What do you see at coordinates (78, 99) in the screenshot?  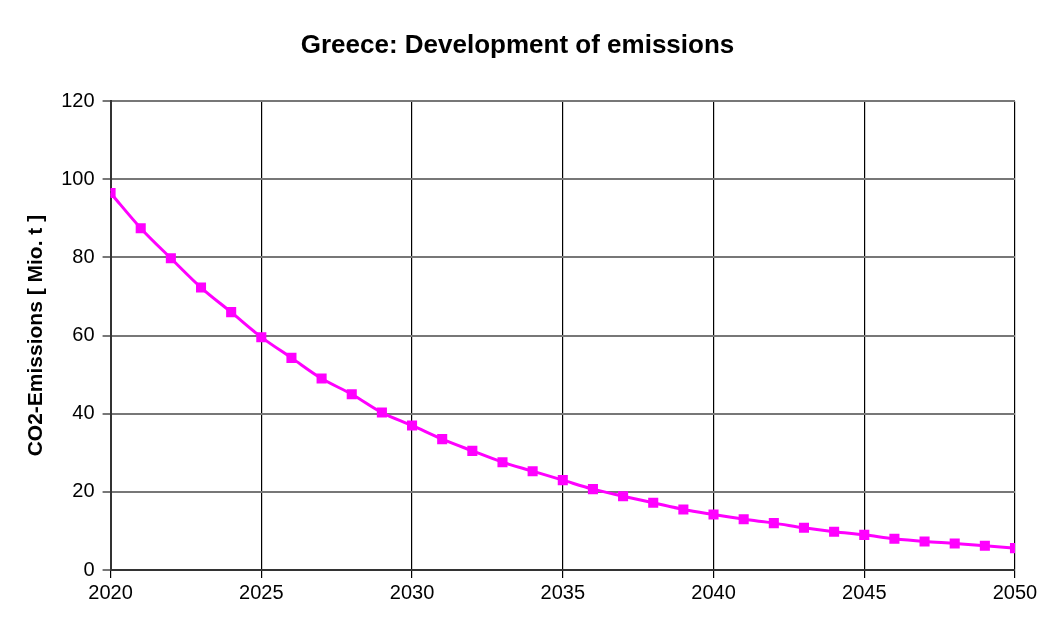 I see `y-tick-label: 120` at bounding box center [78, 99].